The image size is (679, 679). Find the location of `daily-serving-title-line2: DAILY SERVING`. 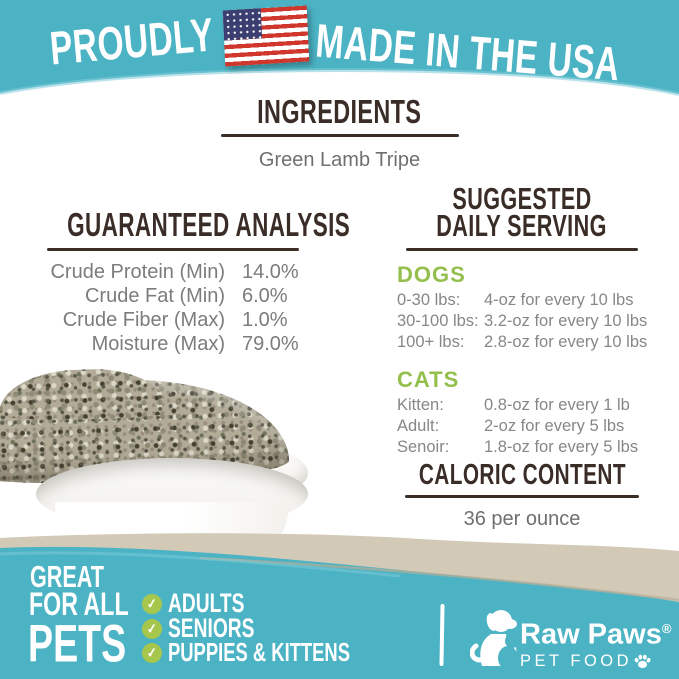

daily-serving-title-line2: DAILY SERVING is located at coordinates (522, 226).